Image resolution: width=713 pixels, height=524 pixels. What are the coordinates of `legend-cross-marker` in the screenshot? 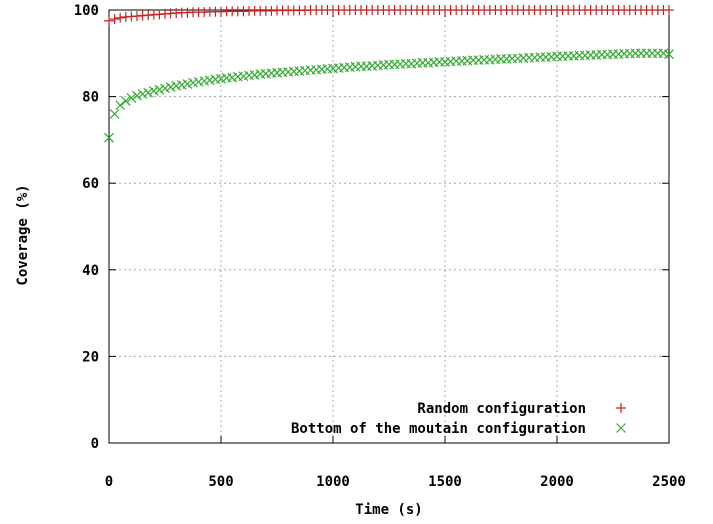 It's located at (621, 428).